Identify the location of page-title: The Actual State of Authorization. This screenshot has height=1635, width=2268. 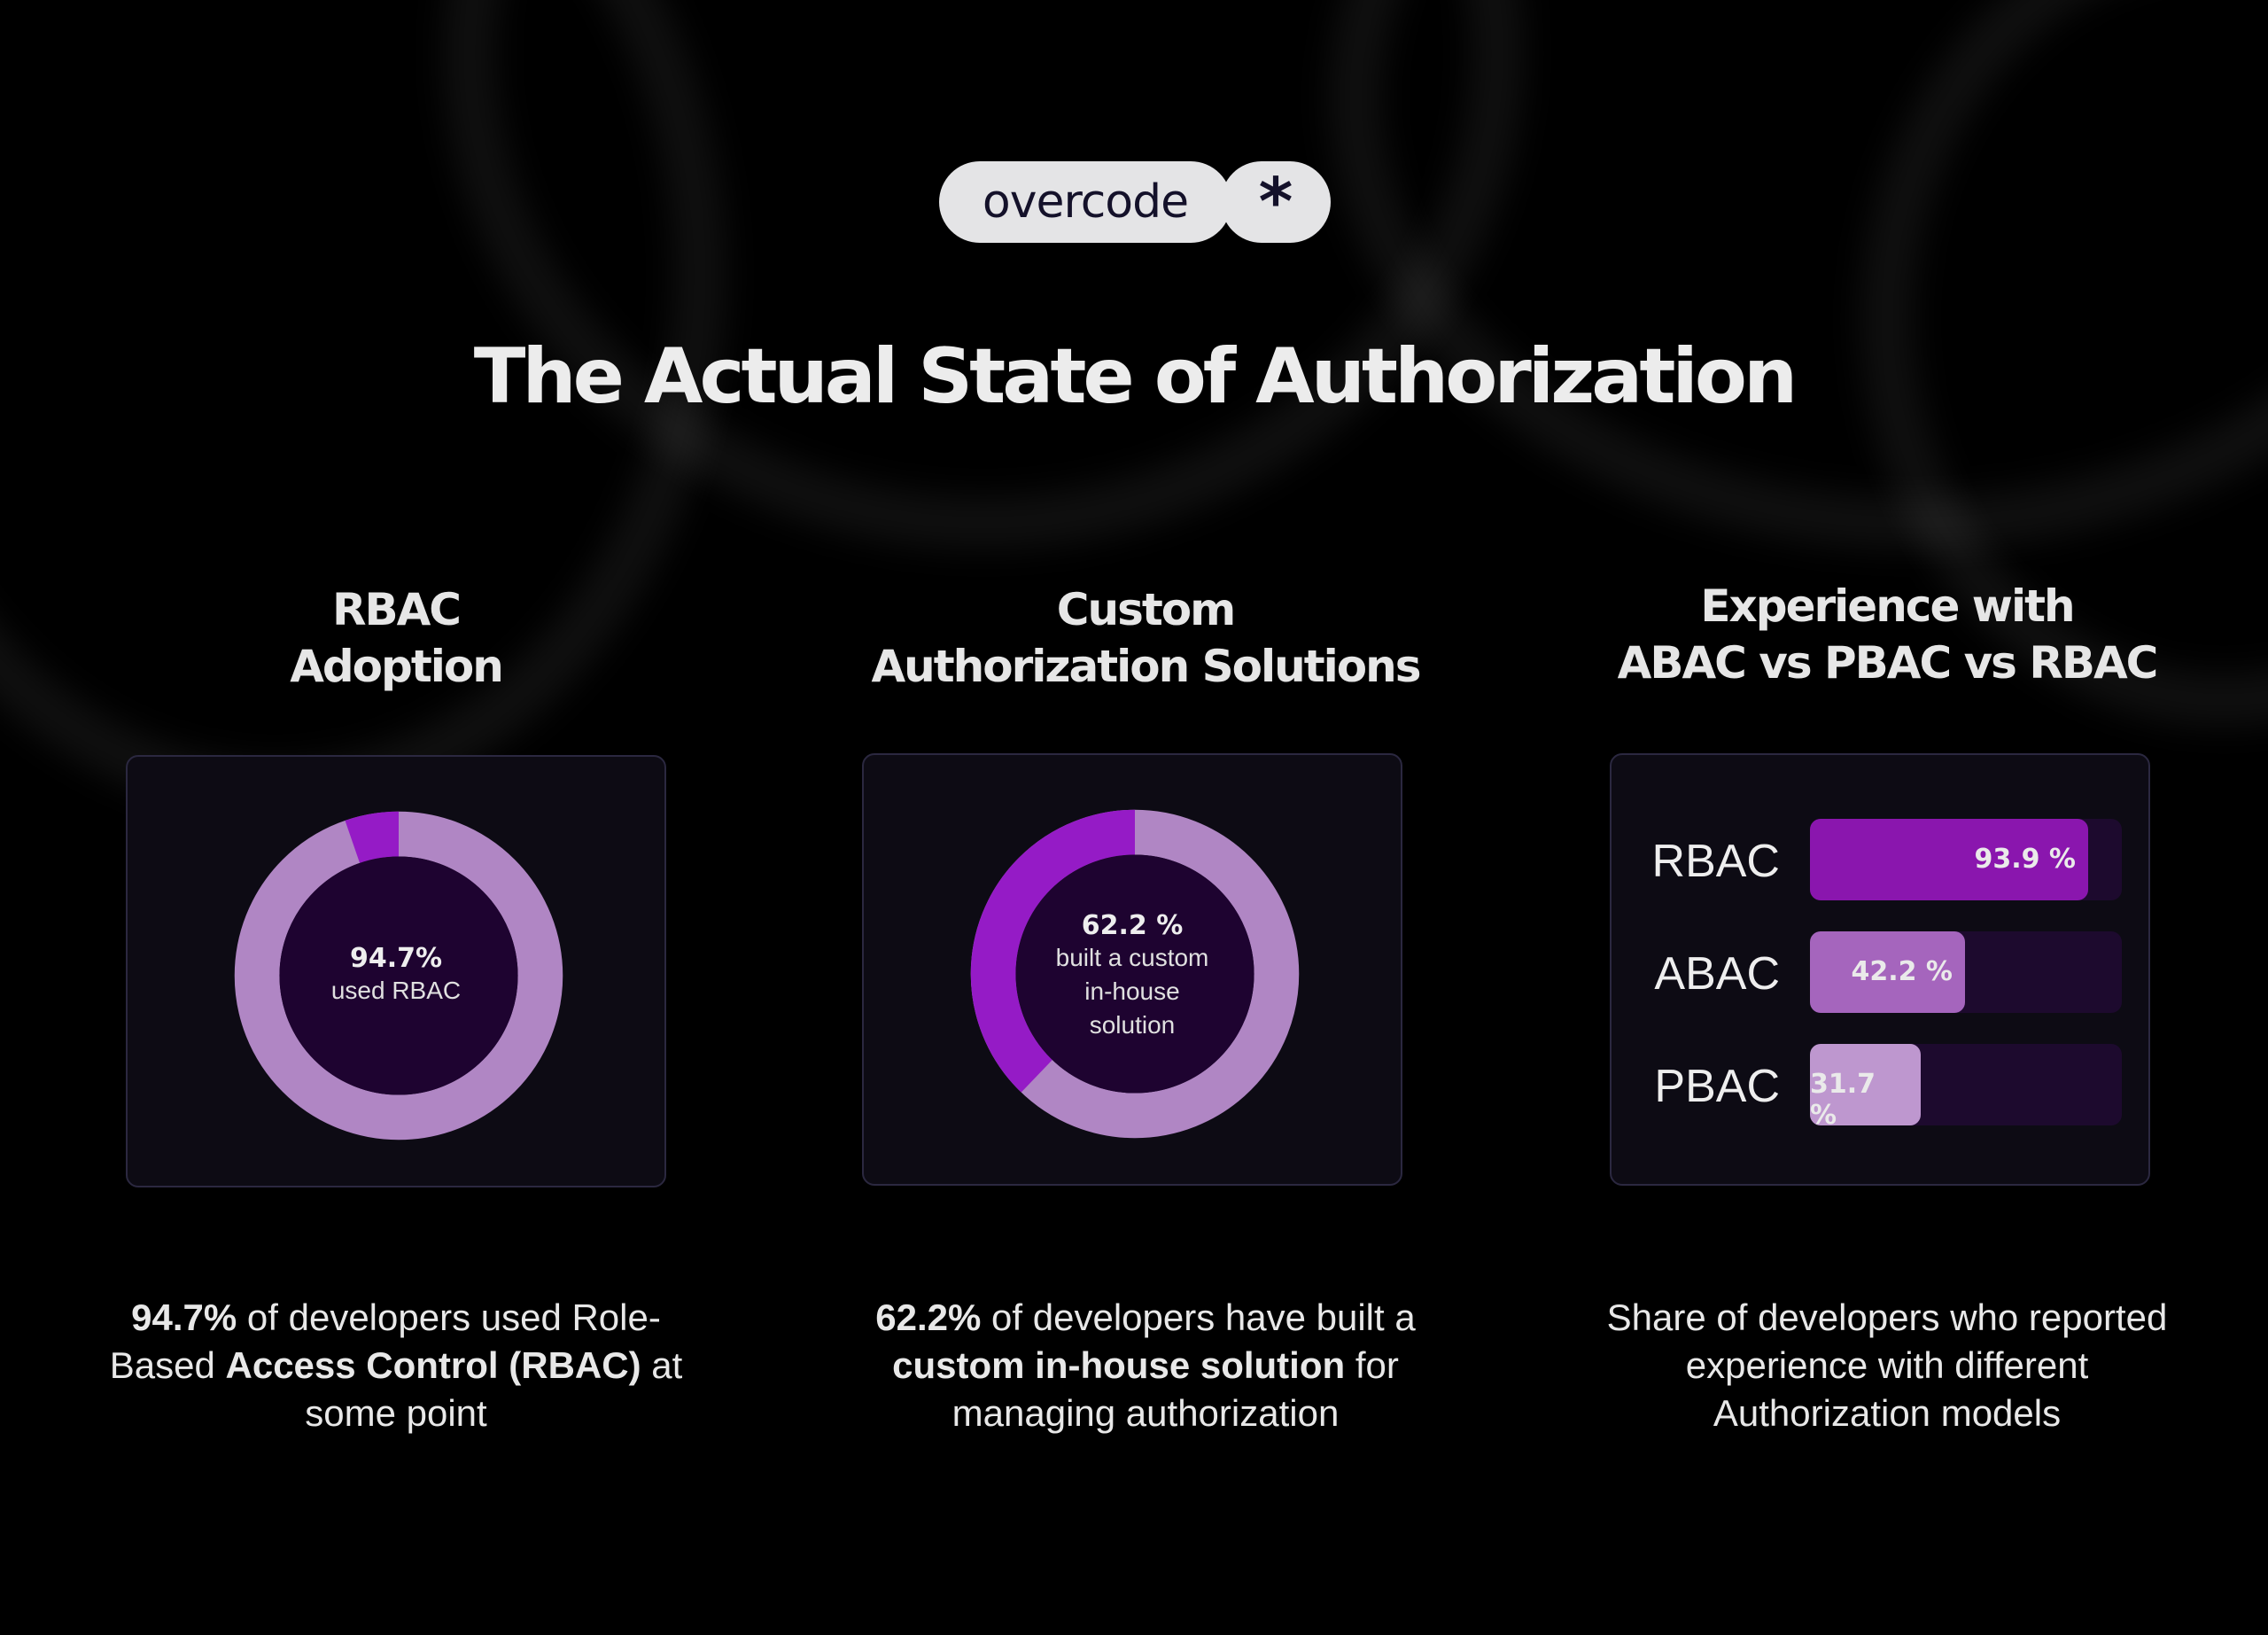
(1135, 376).